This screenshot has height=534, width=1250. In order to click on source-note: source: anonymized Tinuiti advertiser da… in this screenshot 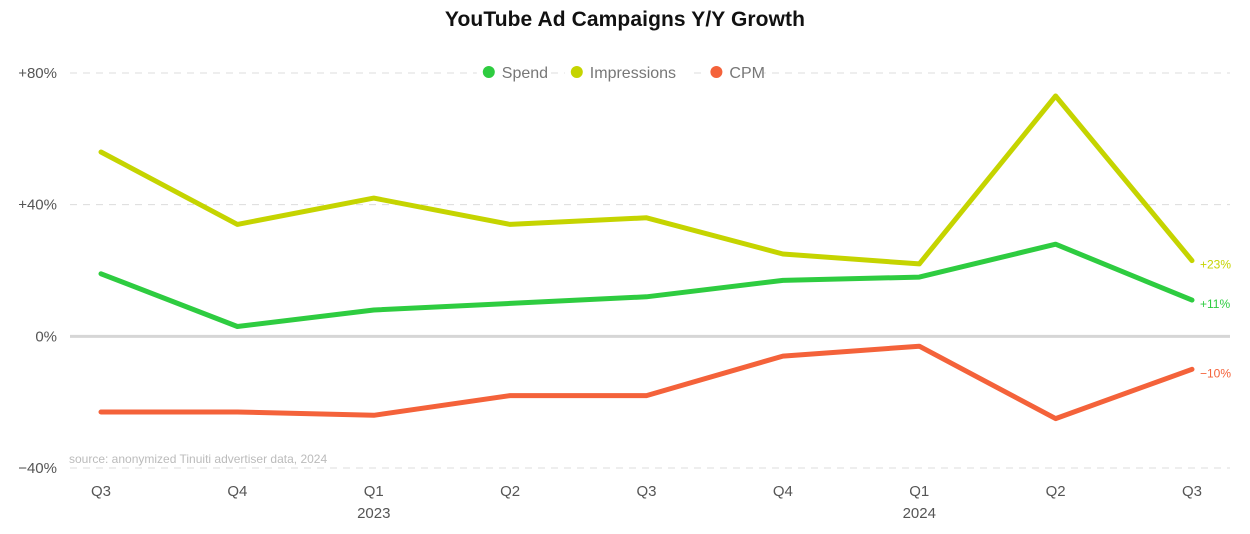, I will do `click(198, 459)`.